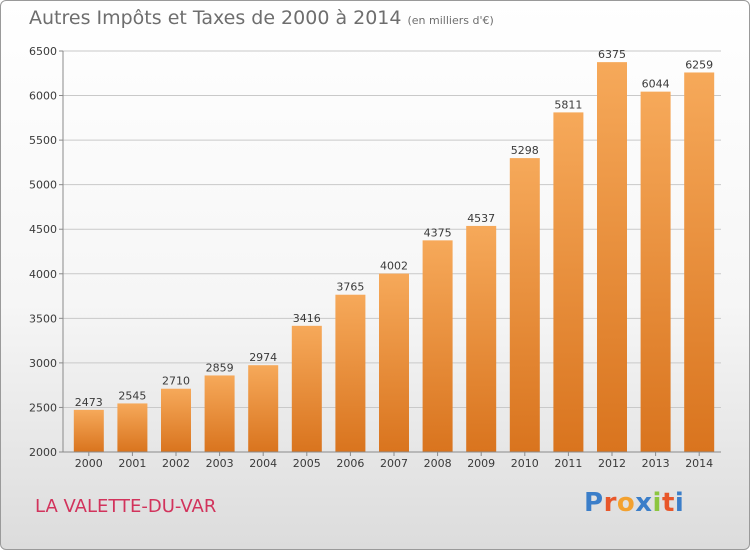  I want to click on x-tick-label: 2001, so click(132, 463).